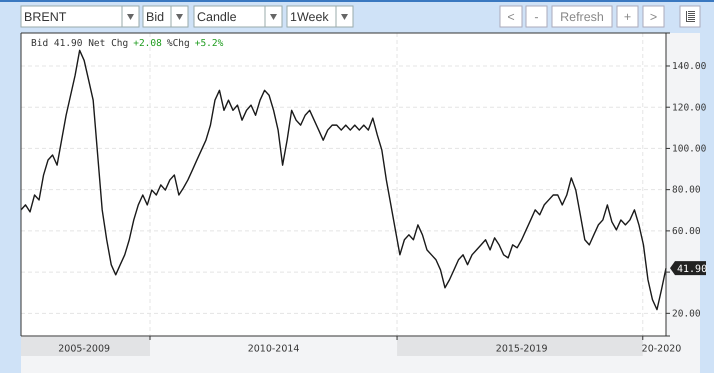 This screenshot has height=373, width=714. What do you see at coordinates (45, 17) in the screenshot?
I see `text: BRENT` at bounding box center [45, 17].